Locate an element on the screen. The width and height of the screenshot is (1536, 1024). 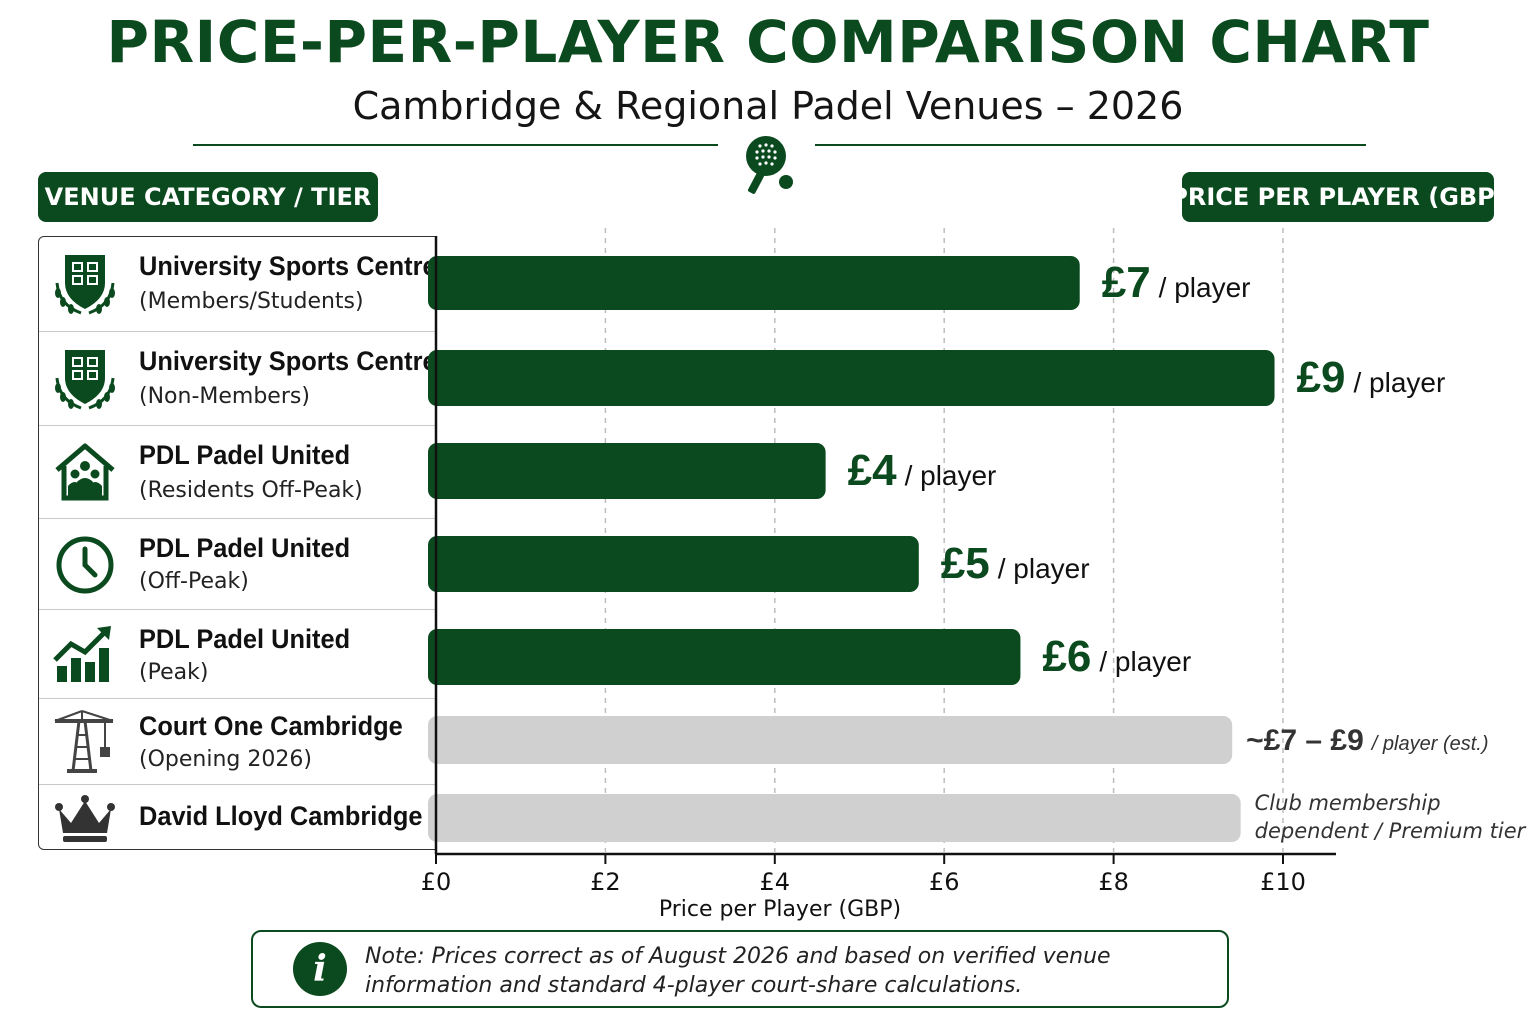
x-tick-label: £8 is located at coordinates (1113, 882).